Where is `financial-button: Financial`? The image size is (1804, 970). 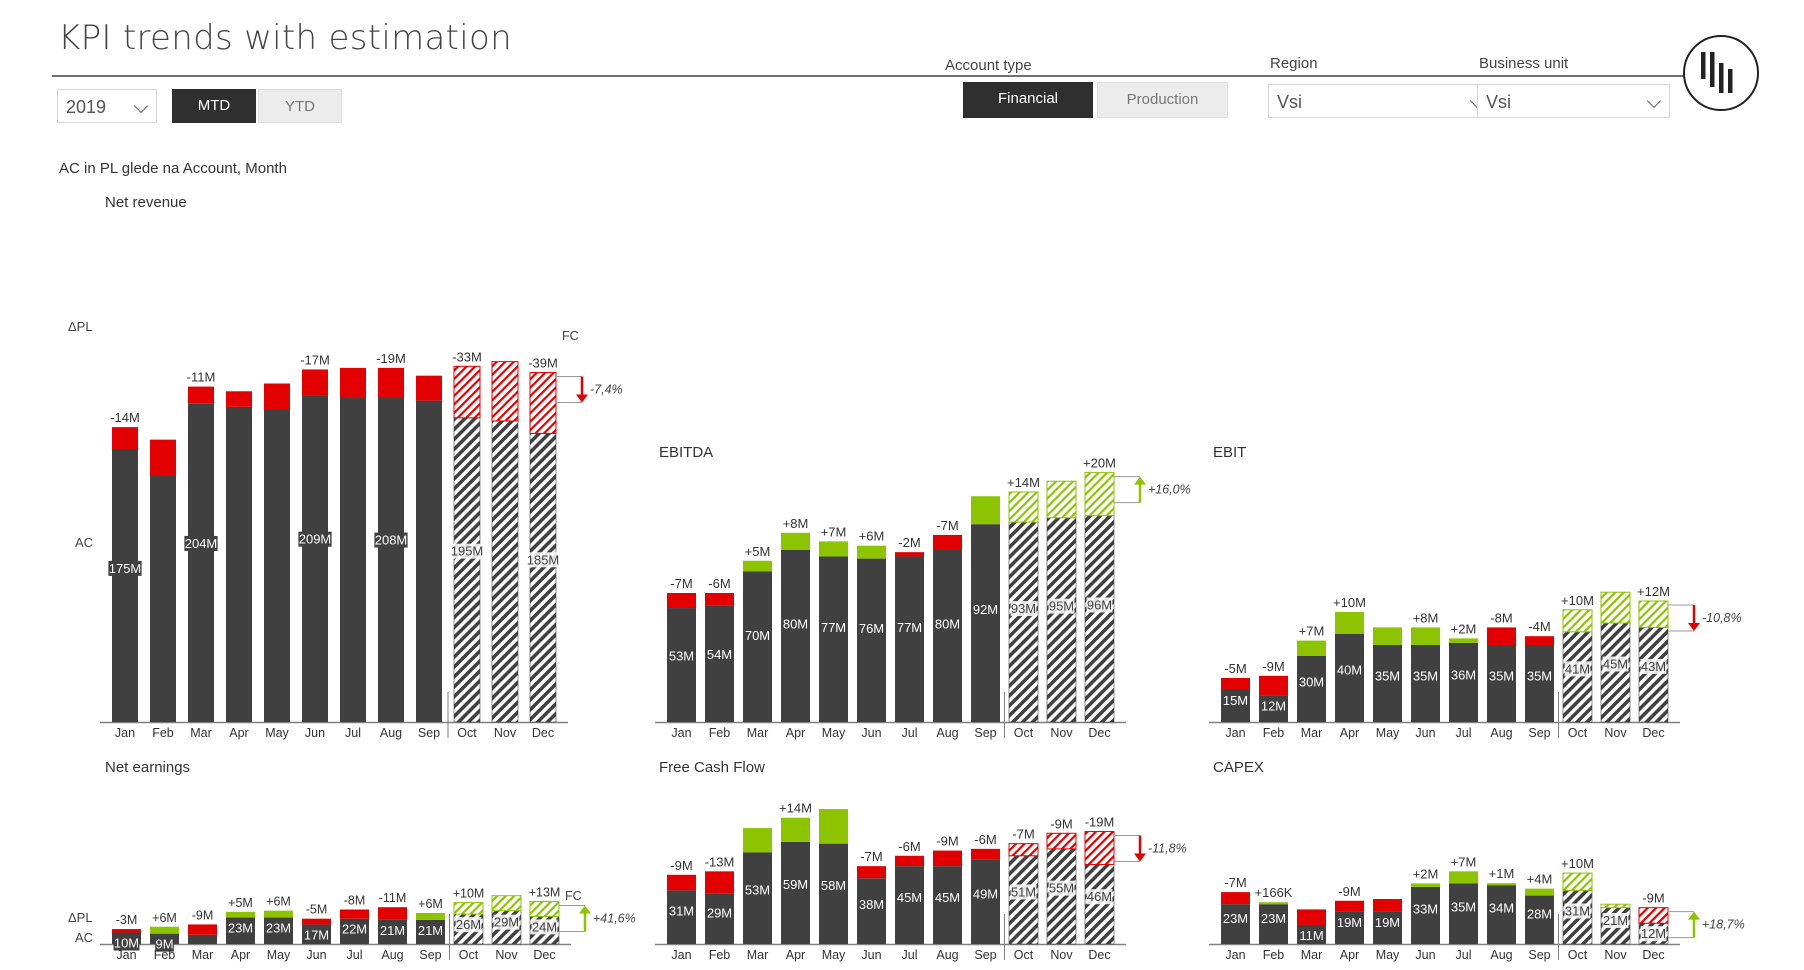
financial-button: Financial is located at coordinates (1028, 100).